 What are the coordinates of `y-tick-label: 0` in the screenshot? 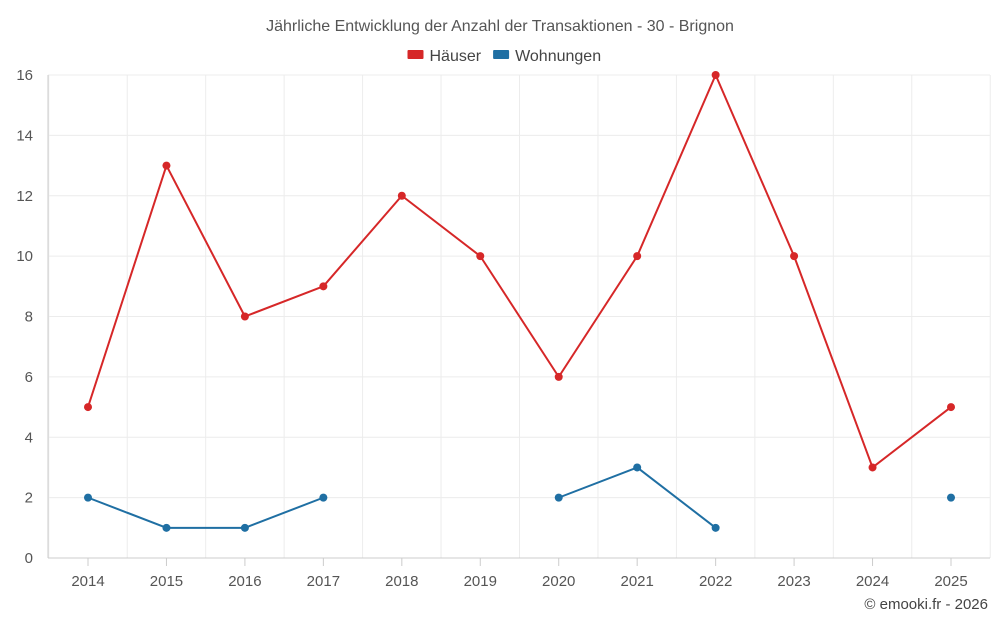 It's located at (29, 558).